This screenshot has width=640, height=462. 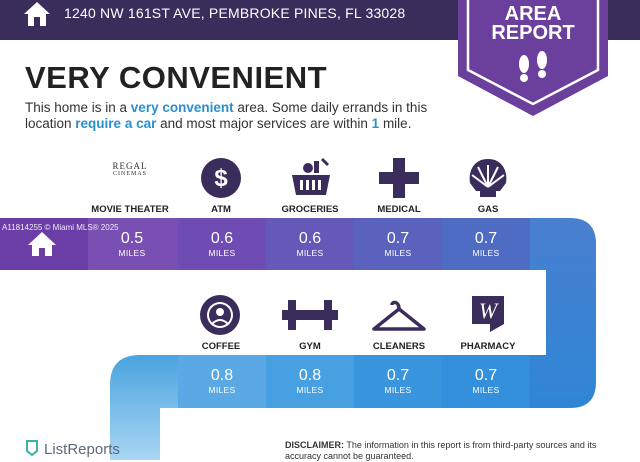 What do you see at coordinates (486, 381) in the screenshot?
I see `distance-pharmacy: 0.7 MILES` at bounding box center [486, 381].